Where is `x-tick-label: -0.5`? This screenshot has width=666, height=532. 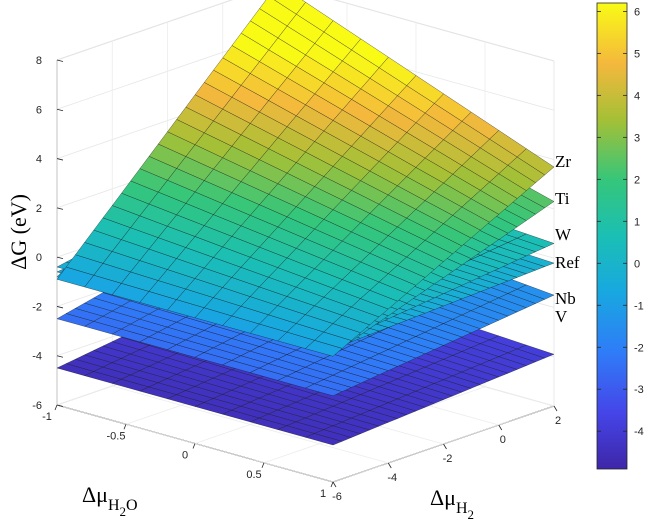 x-tick-label: -0.5 is located at coordinates (116, 436).